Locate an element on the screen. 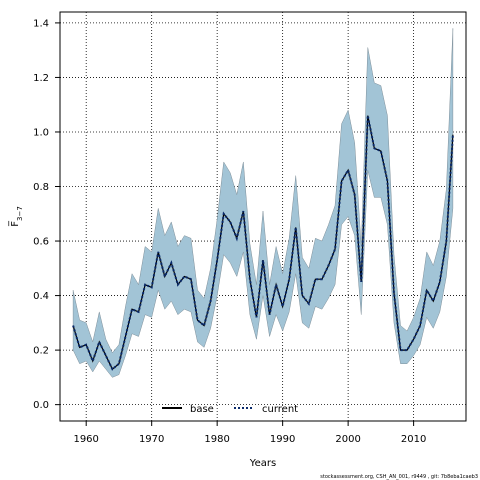  x-tick-label: 1970 is located at coordinates (151, 439).